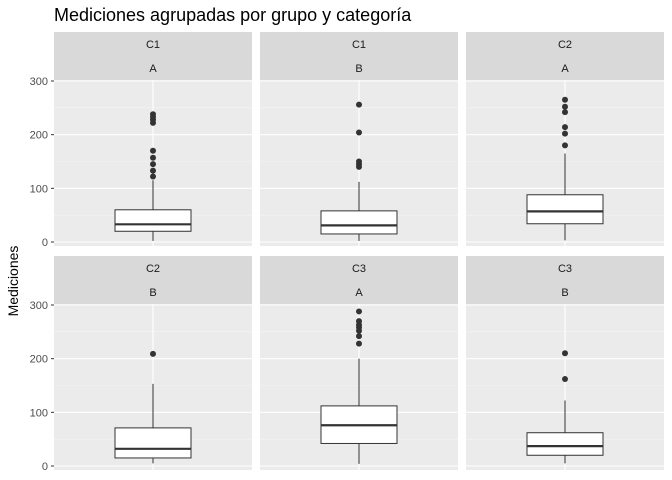 The width and height of the screenshot is (672, 480). I want to click on facet-panel: C2 B 0 100 200 300, so click(141, 364).